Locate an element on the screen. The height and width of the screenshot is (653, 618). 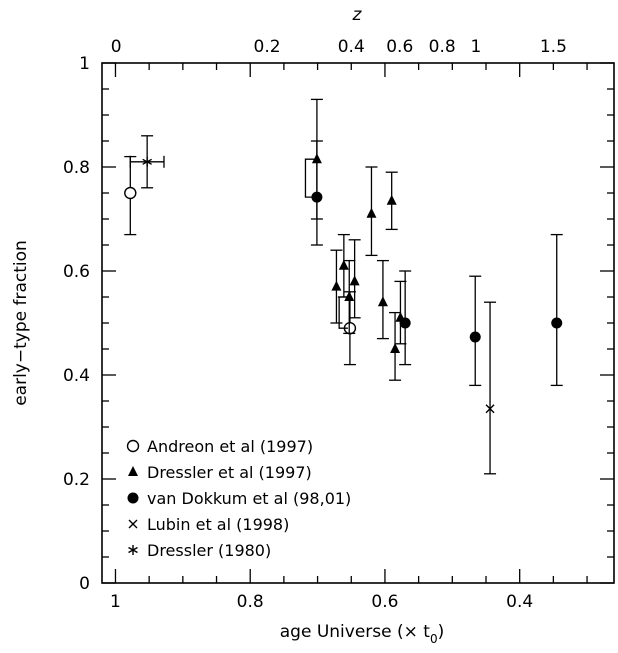
top-tick-label: 0 is located at coordinates (116, 47).